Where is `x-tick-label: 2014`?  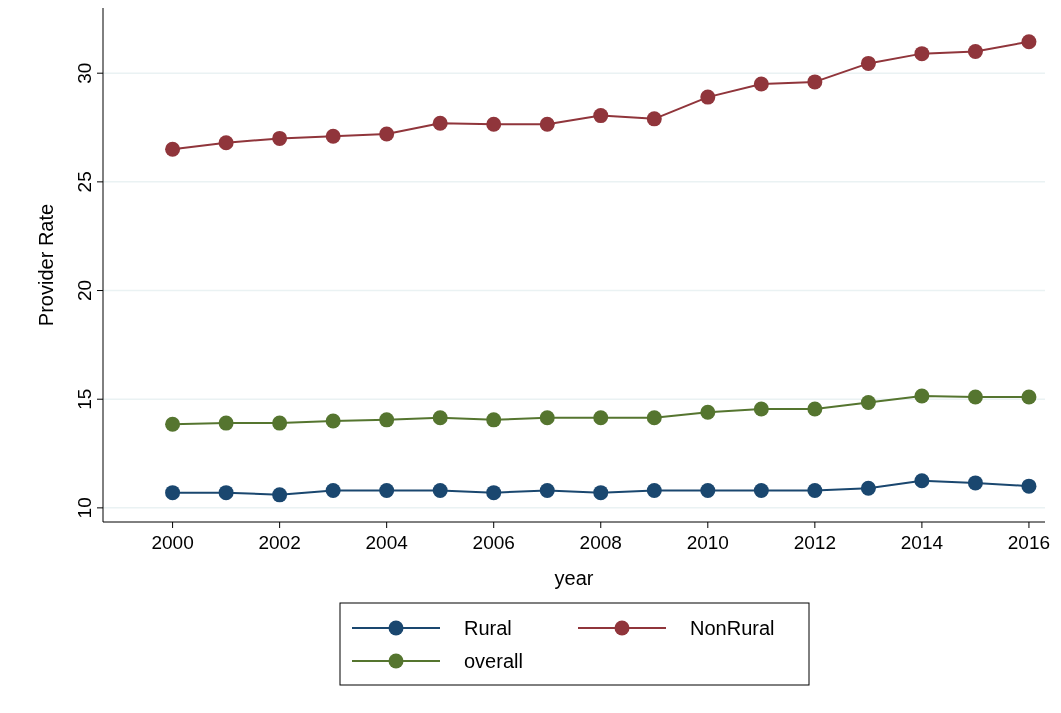 x-tick-label: 2014 is located at coordinates (922, 542).